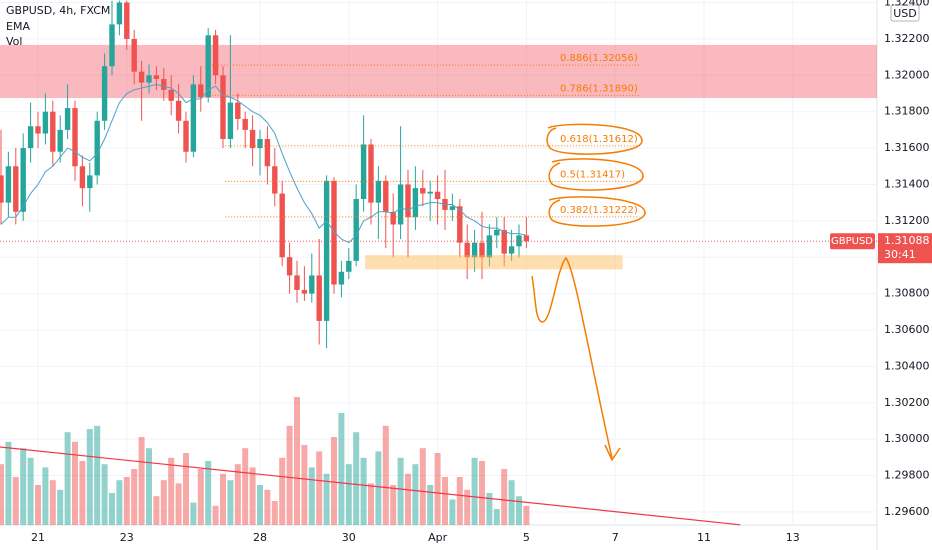 The width and height of the screenshot is (932, 550). What do you see at coordinates (592, 174) in the screenshot?
I see `fib-label: 0.5(1.31417)` at bounding box center [592, 174].